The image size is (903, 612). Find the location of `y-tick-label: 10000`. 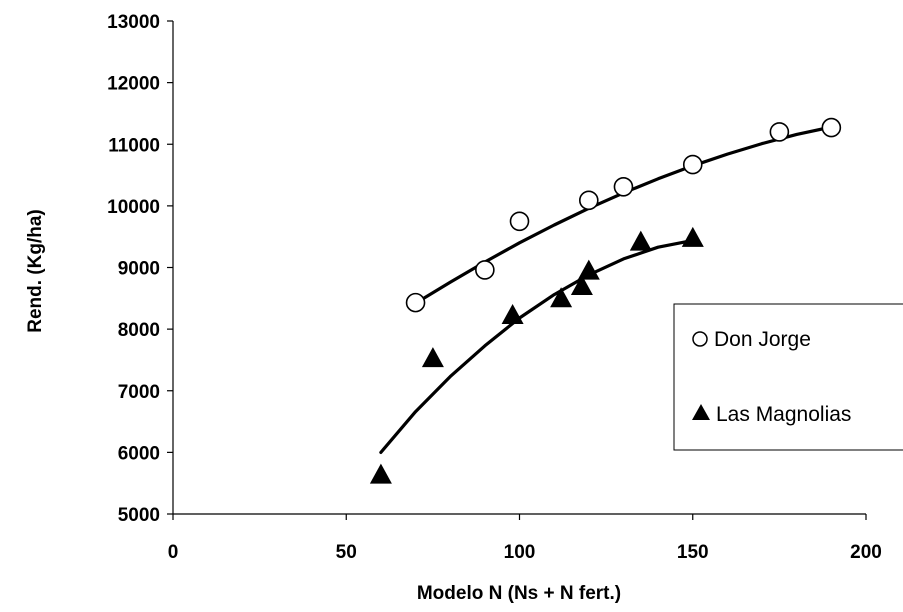

y-tick-label: 10000 is located at coordinates (133, 207).